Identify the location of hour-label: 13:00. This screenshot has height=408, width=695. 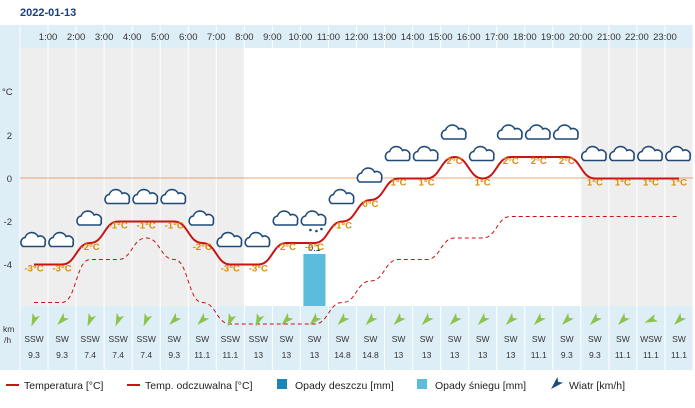
(385, 37).